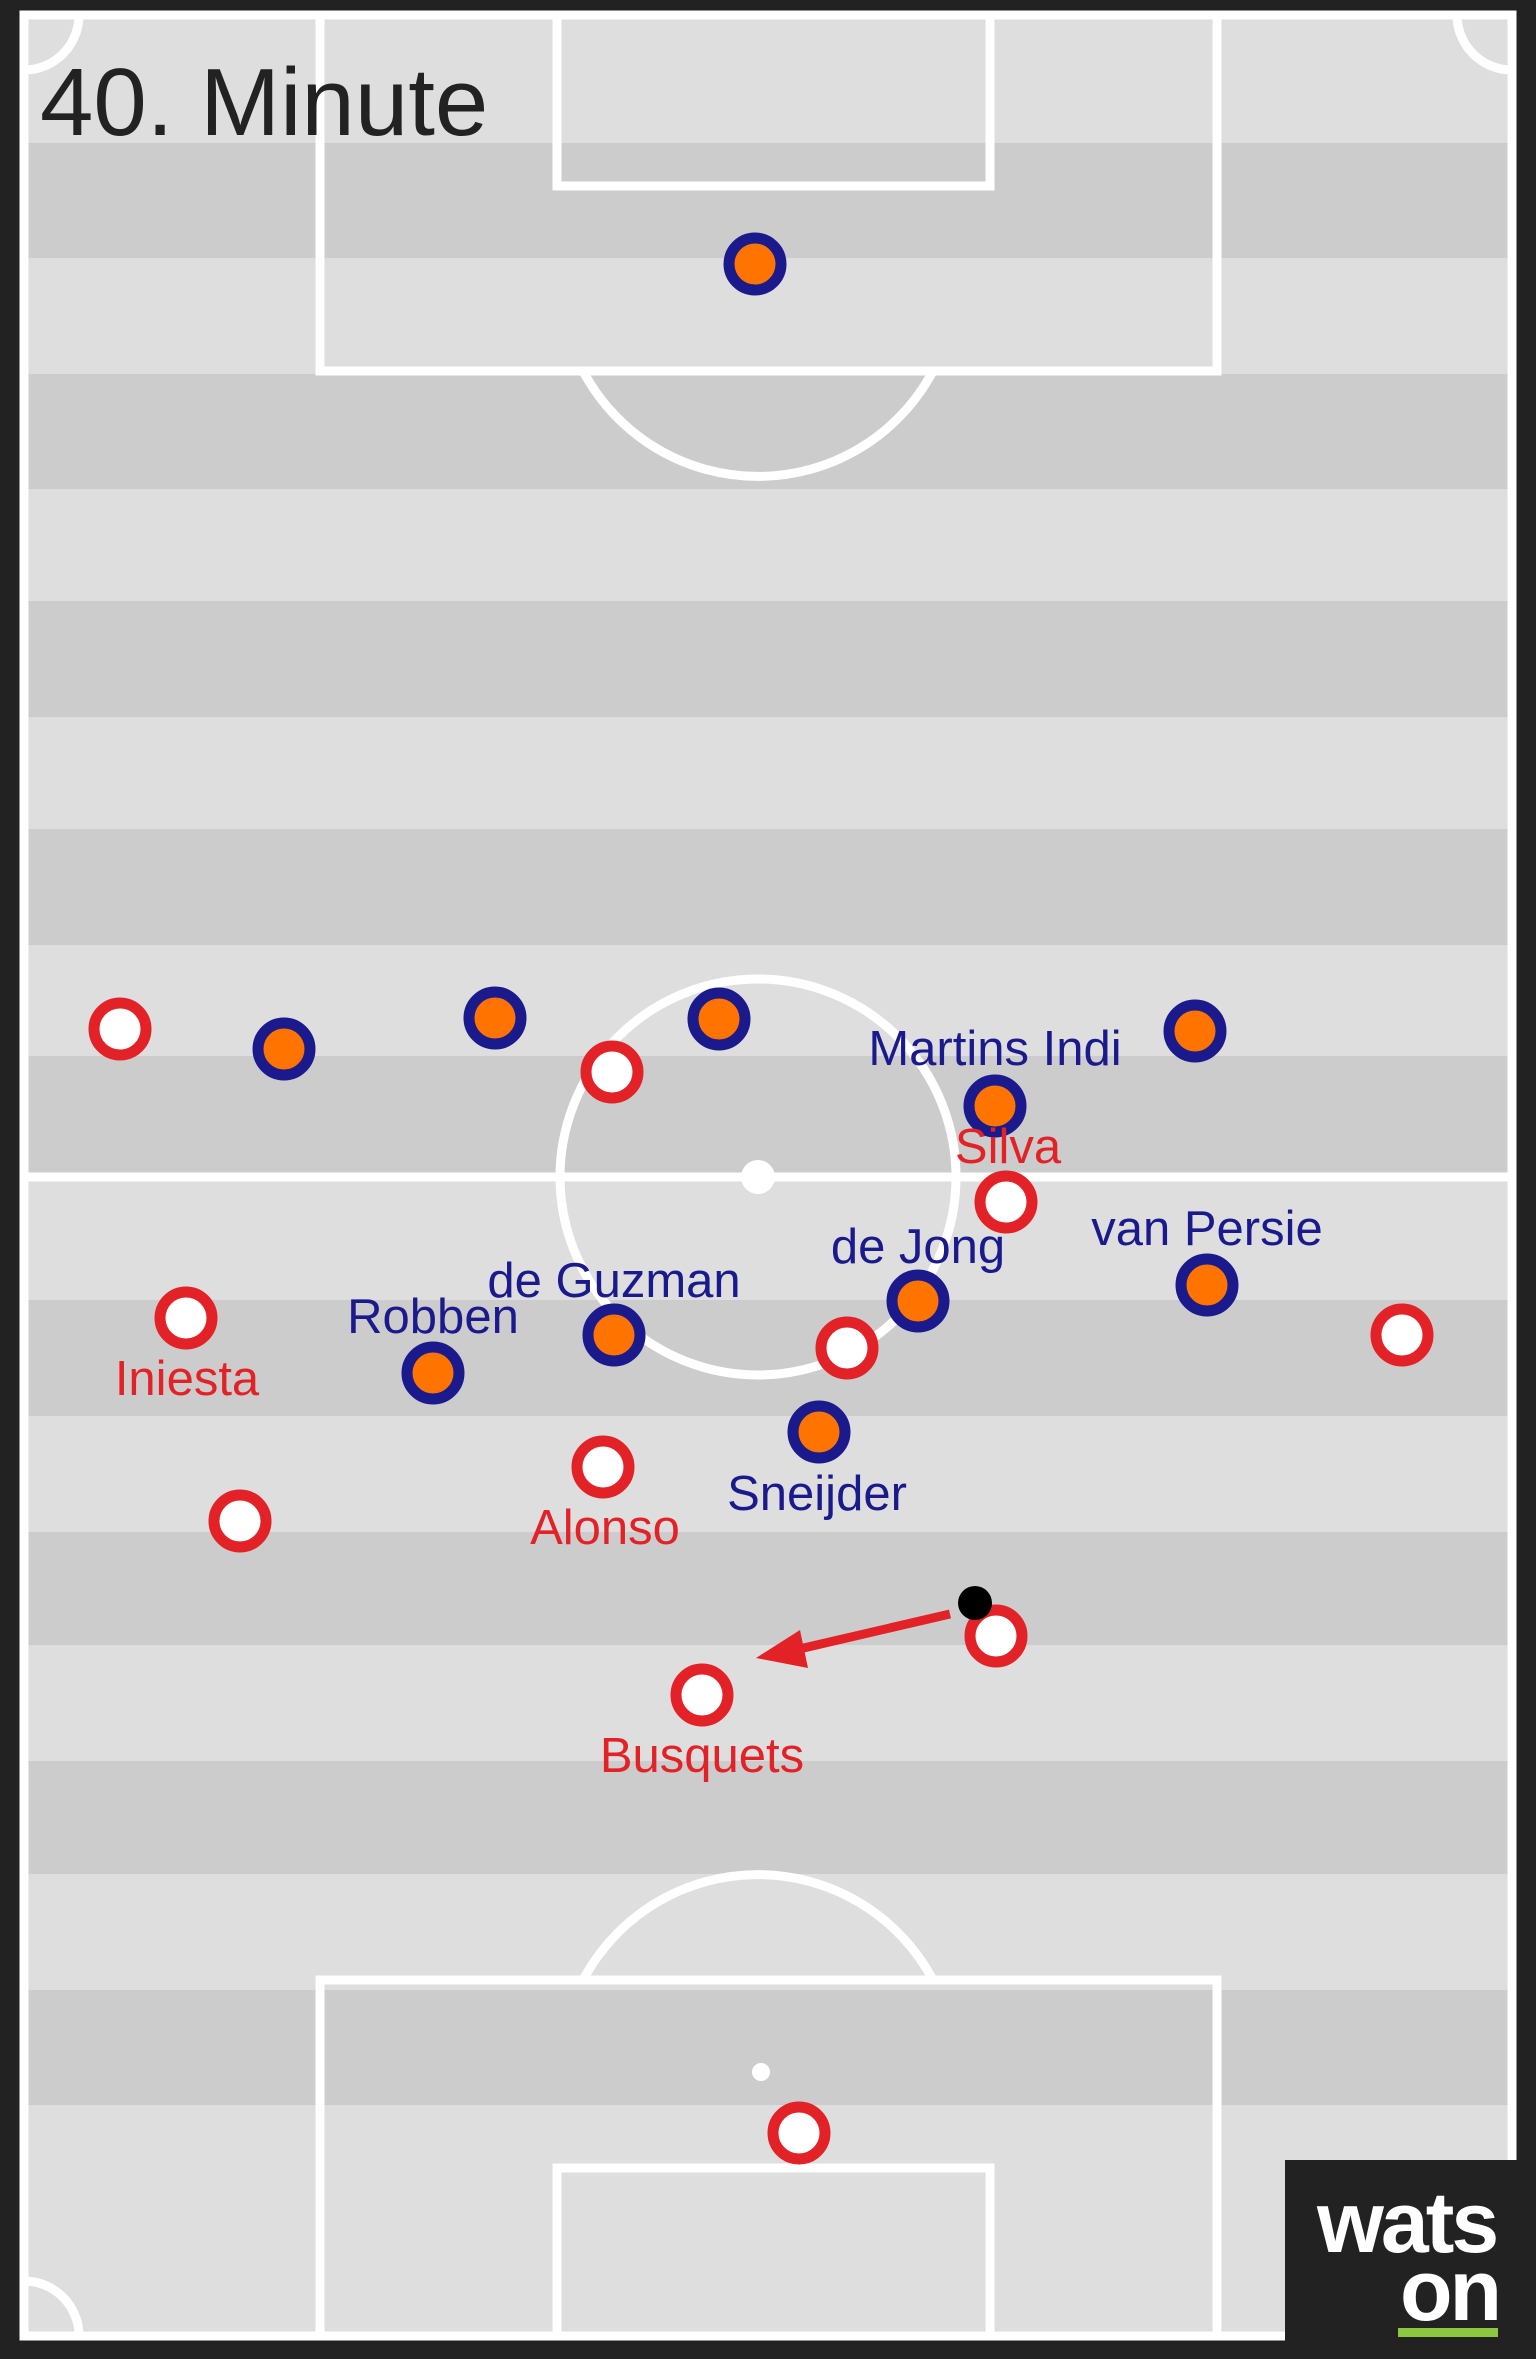  Describe the element at coordinates (782, 1649) in the screenshot. I see `pass-arrow-head` at that location.